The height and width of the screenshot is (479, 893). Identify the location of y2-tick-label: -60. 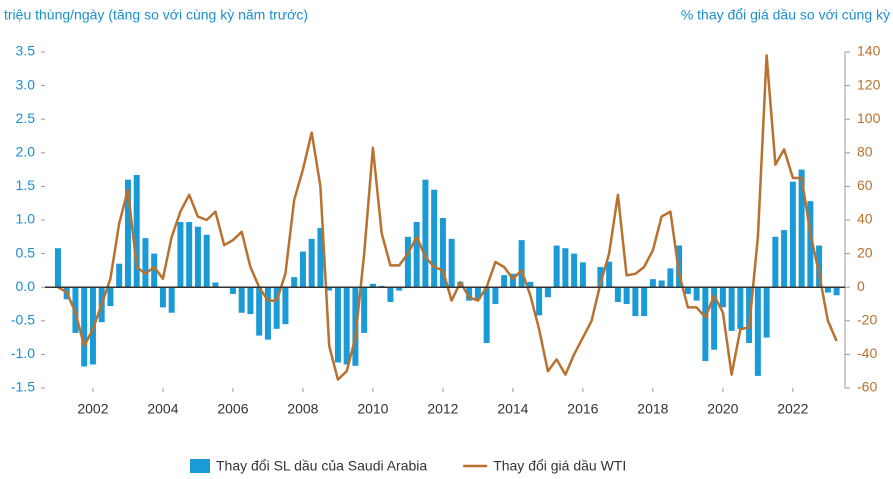
(867, 387).